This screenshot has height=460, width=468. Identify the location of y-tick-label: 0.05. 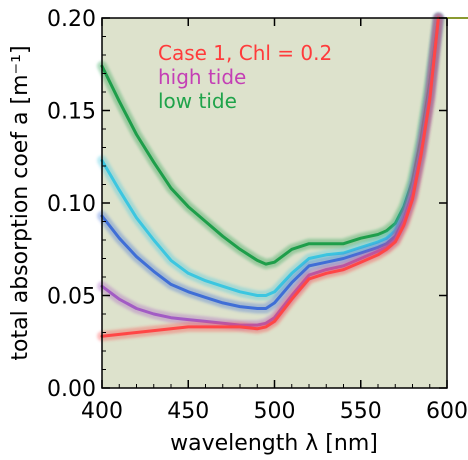
(71, 297).